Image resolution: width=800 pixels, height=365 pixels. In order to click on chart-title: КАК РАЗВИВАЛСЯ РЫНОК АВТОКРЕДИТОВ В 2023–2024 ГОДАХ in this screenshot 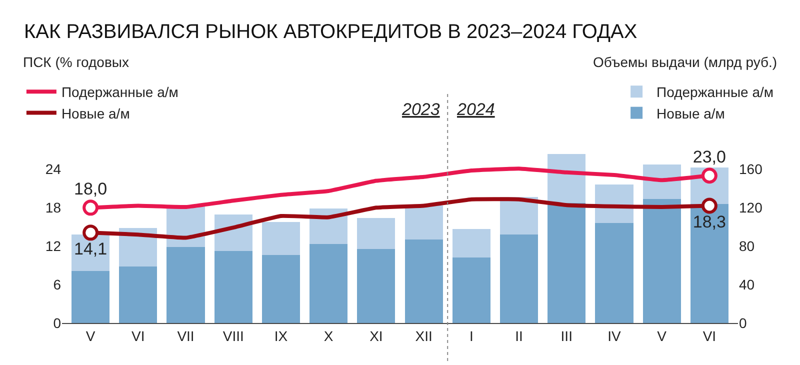, I will do `click(331, 32)`.